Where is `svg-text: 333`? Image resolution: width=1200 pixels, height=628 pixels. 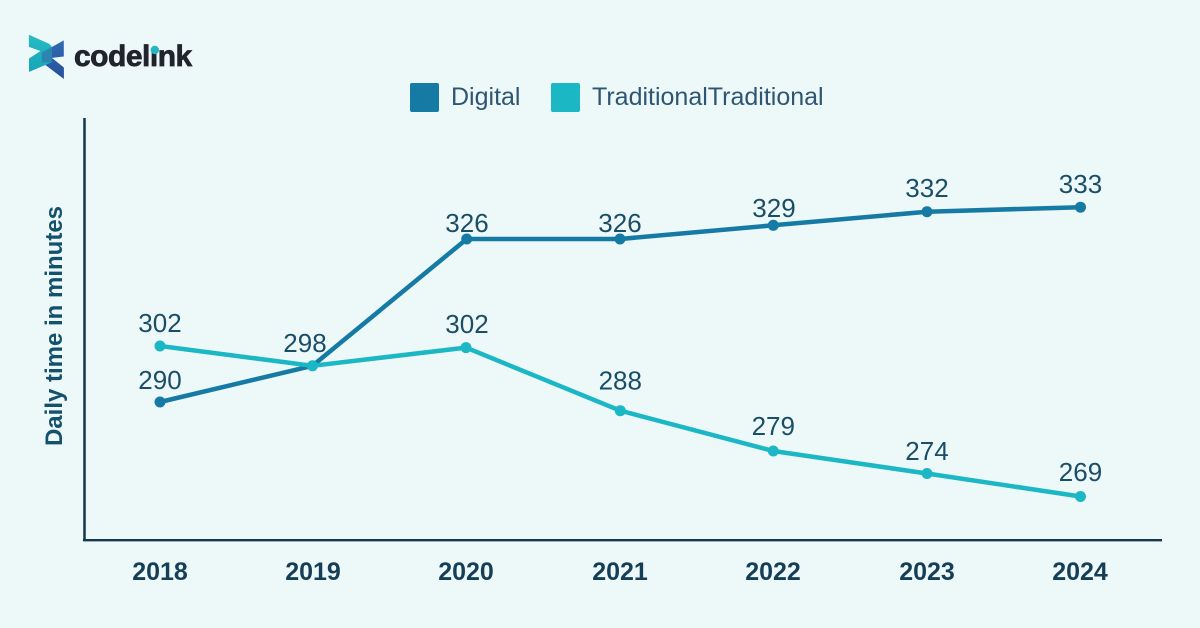
svg-text: 333 is located at coordinates (1080, 184).